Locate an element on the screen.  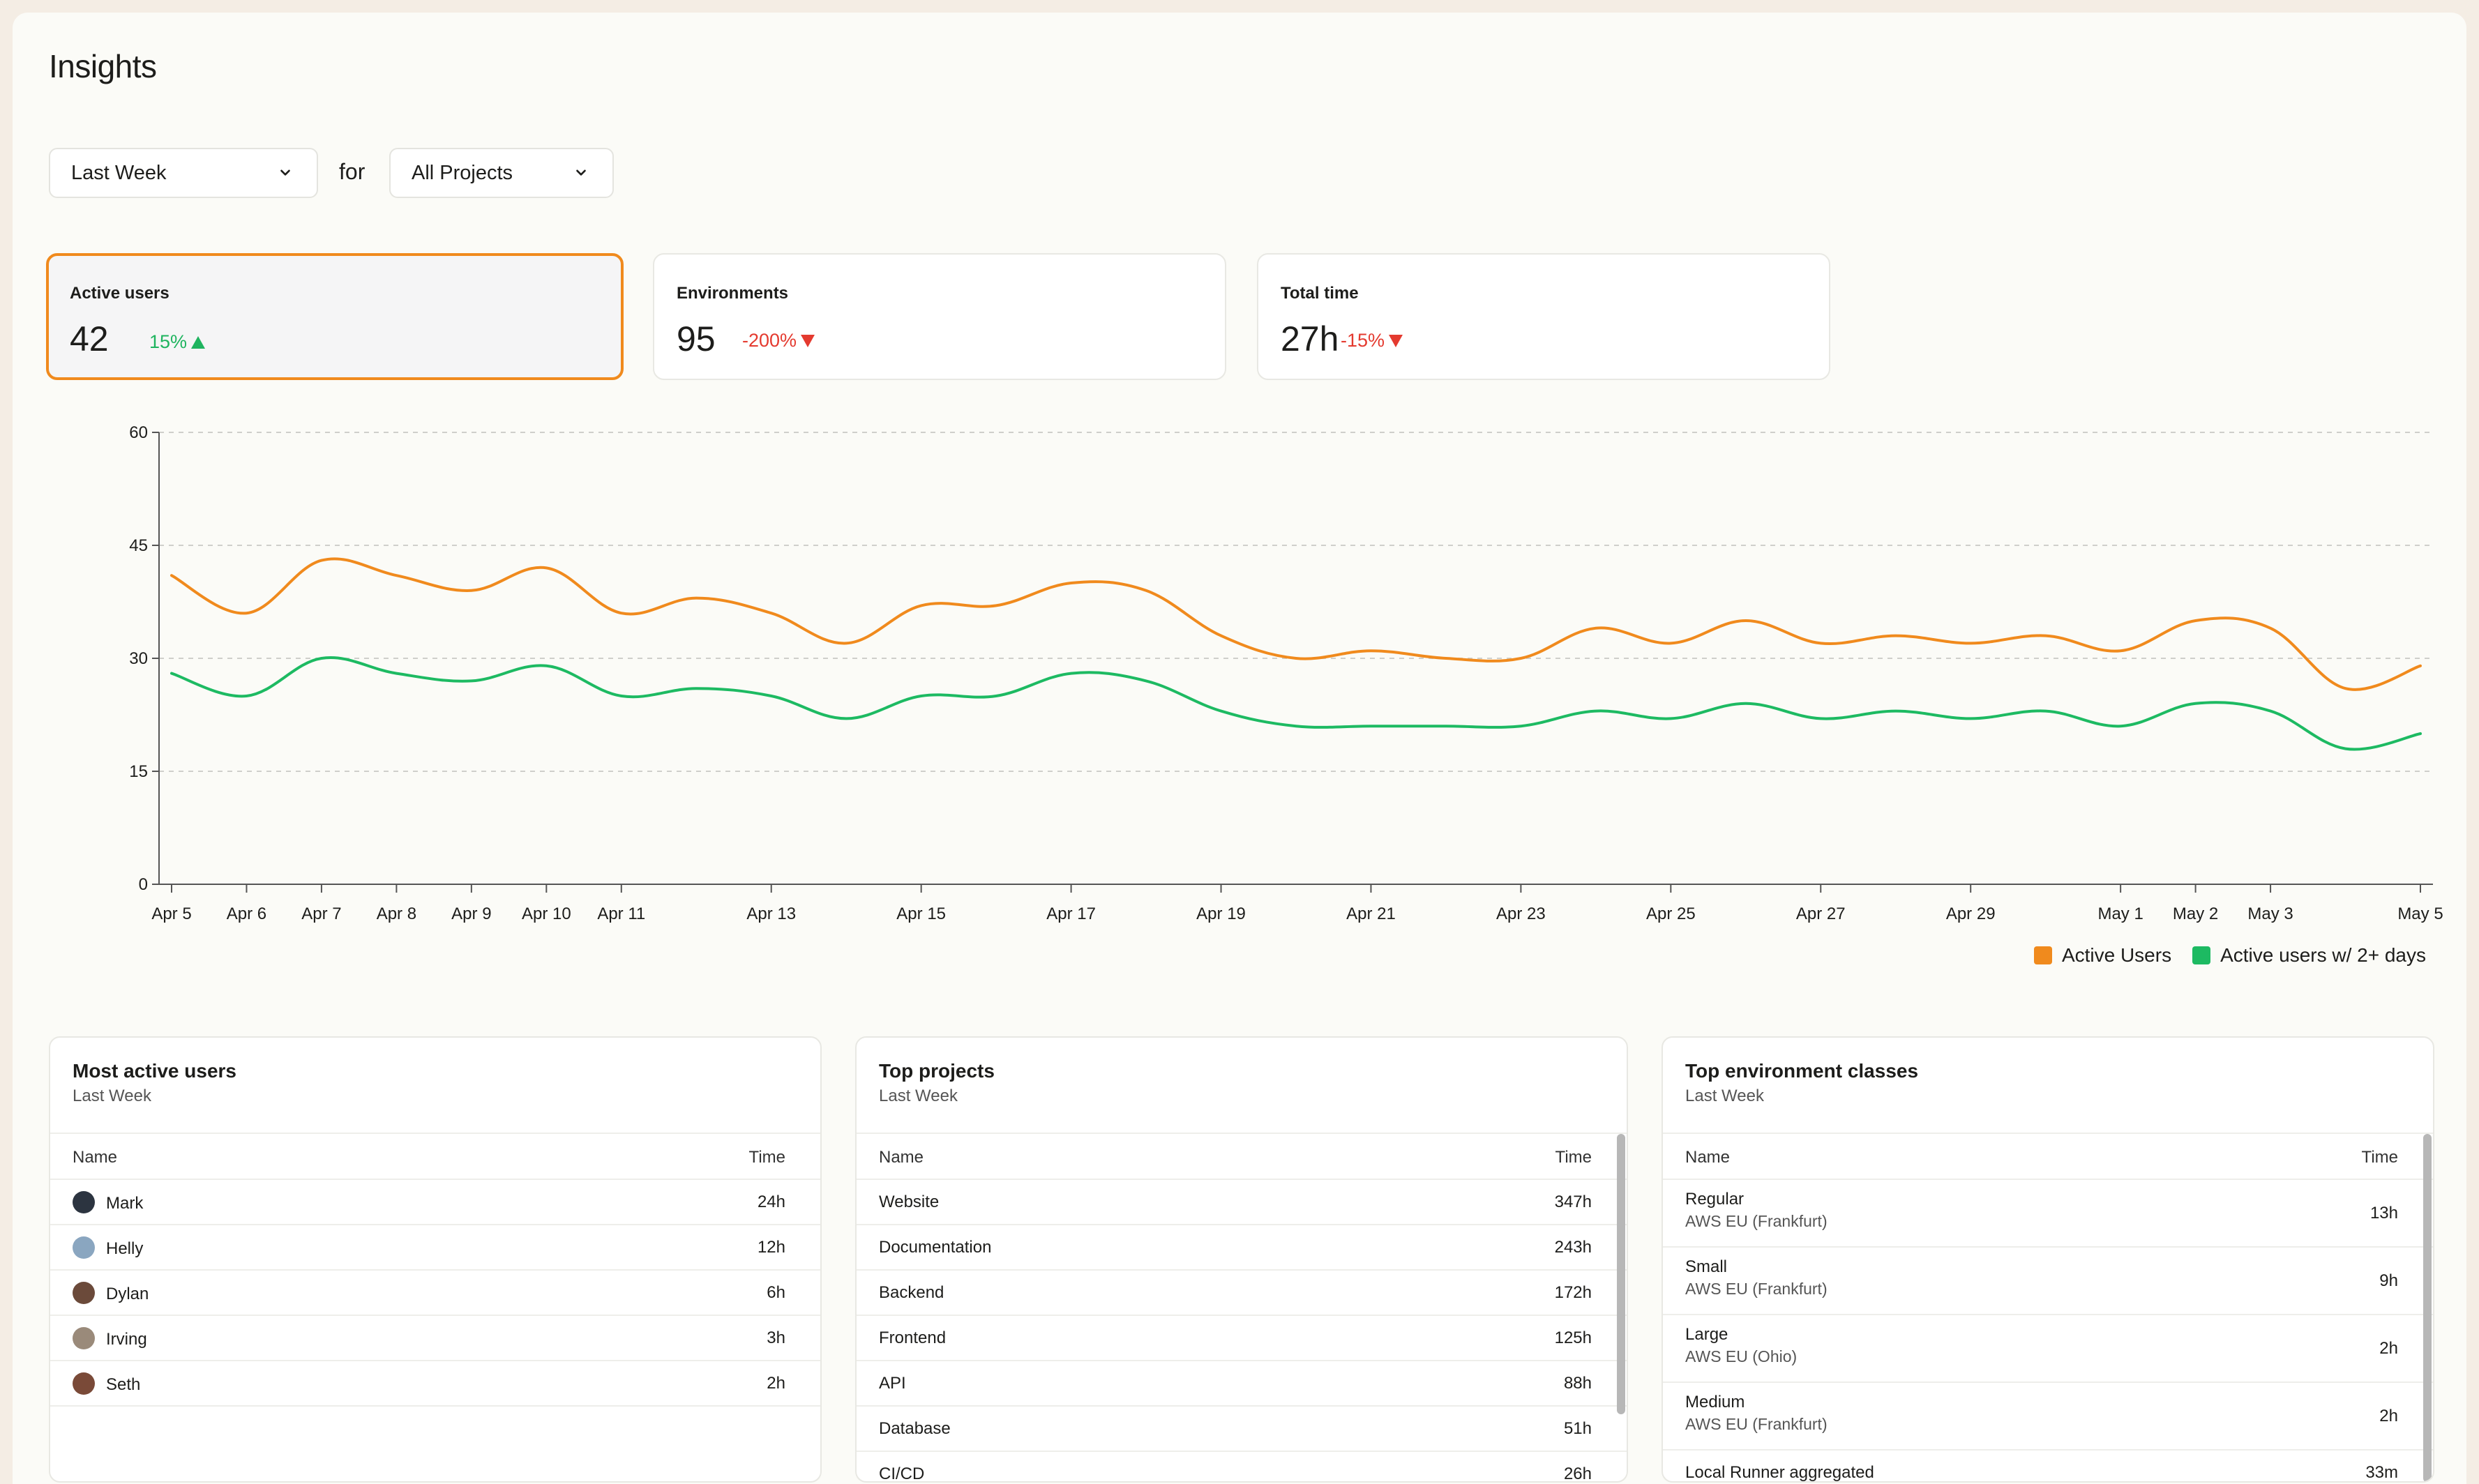
table-row: Seth 2h is located at coordinates (435, 1383).